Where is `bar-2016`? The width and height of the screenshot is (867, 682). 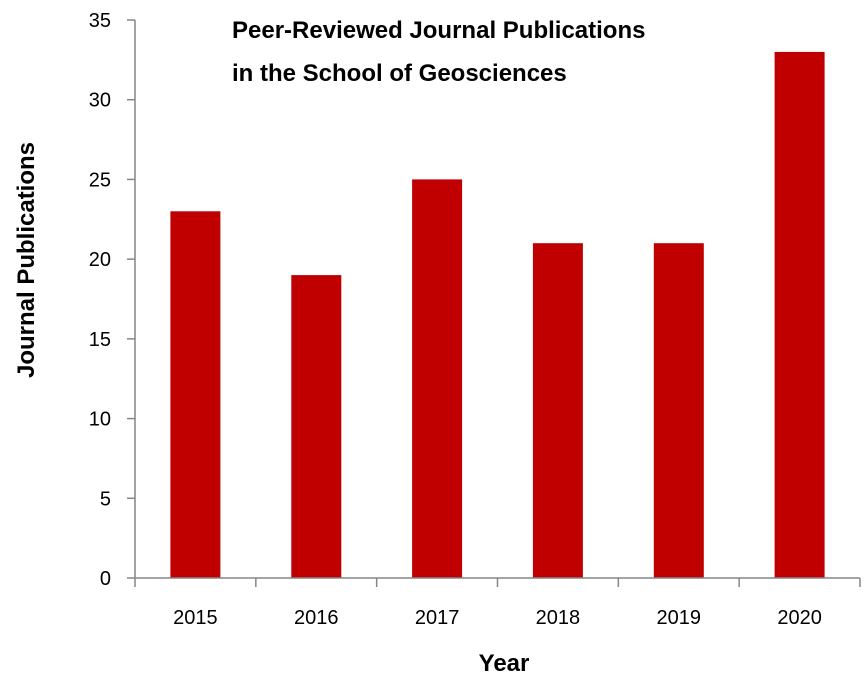
bar-2016 is located at coordinates (316, 426).